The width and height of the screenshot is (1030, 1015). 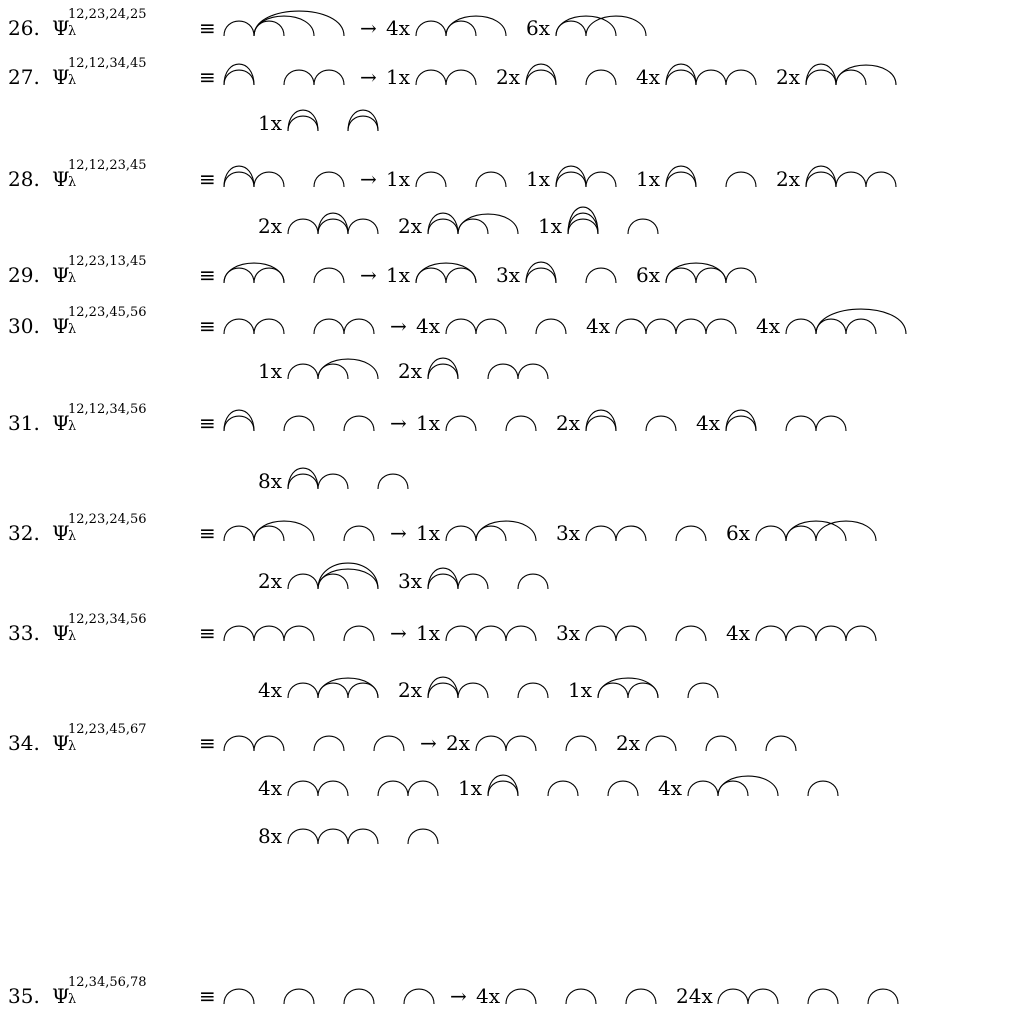 What do you see at coordinates (107, 409) in the screenshot?
I see `superscript-indices: 12,12,34,56` at bounding box center [107, 409].